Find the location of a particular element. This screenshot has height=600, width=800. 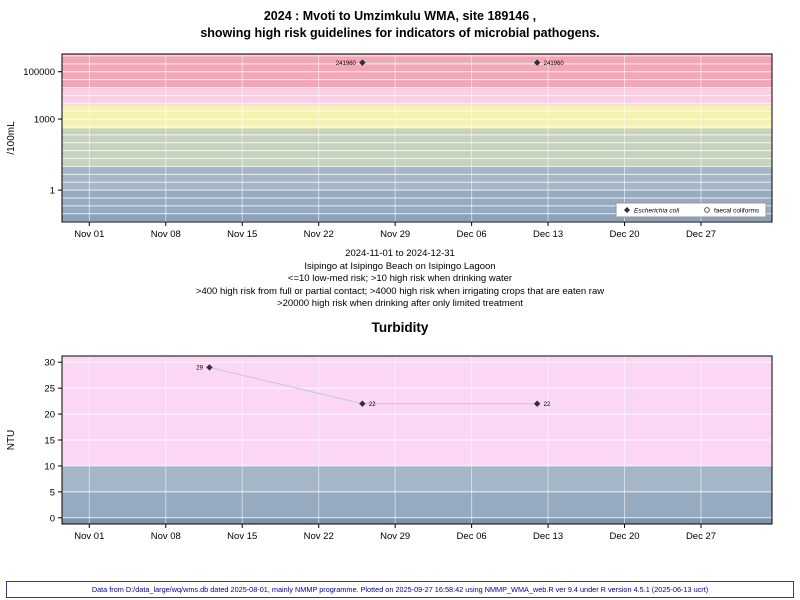

svg-text: /100mL is located at coordinates (11, 138).